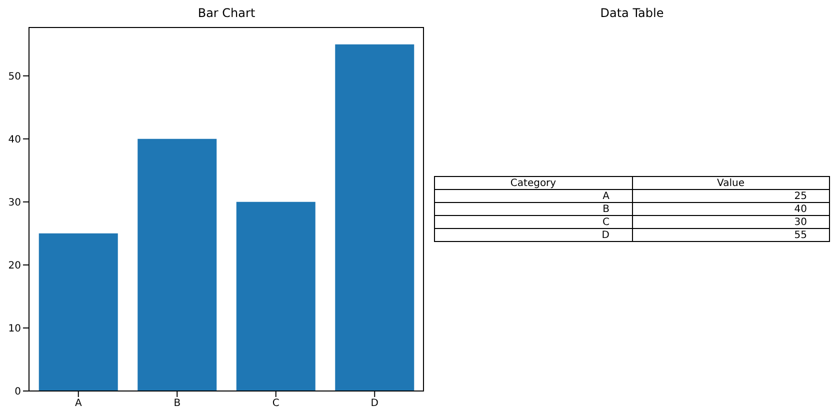 The width and height of the screenshot is (840, 420). What do you see at coordinates (632, 13) in the screenshot?
I see `text: Data Table` at bounding box center [632, 13].